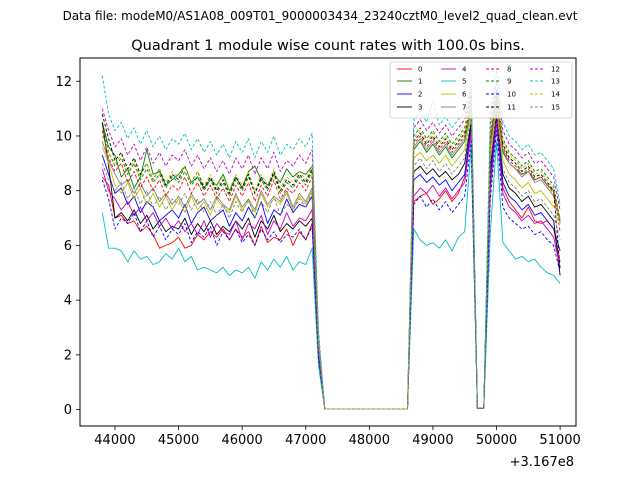 This screenshot has width=640, height=480. Describe the element at coordinates (464, 70) in the screenshot. I see `legend-label-4: 4` at that location.